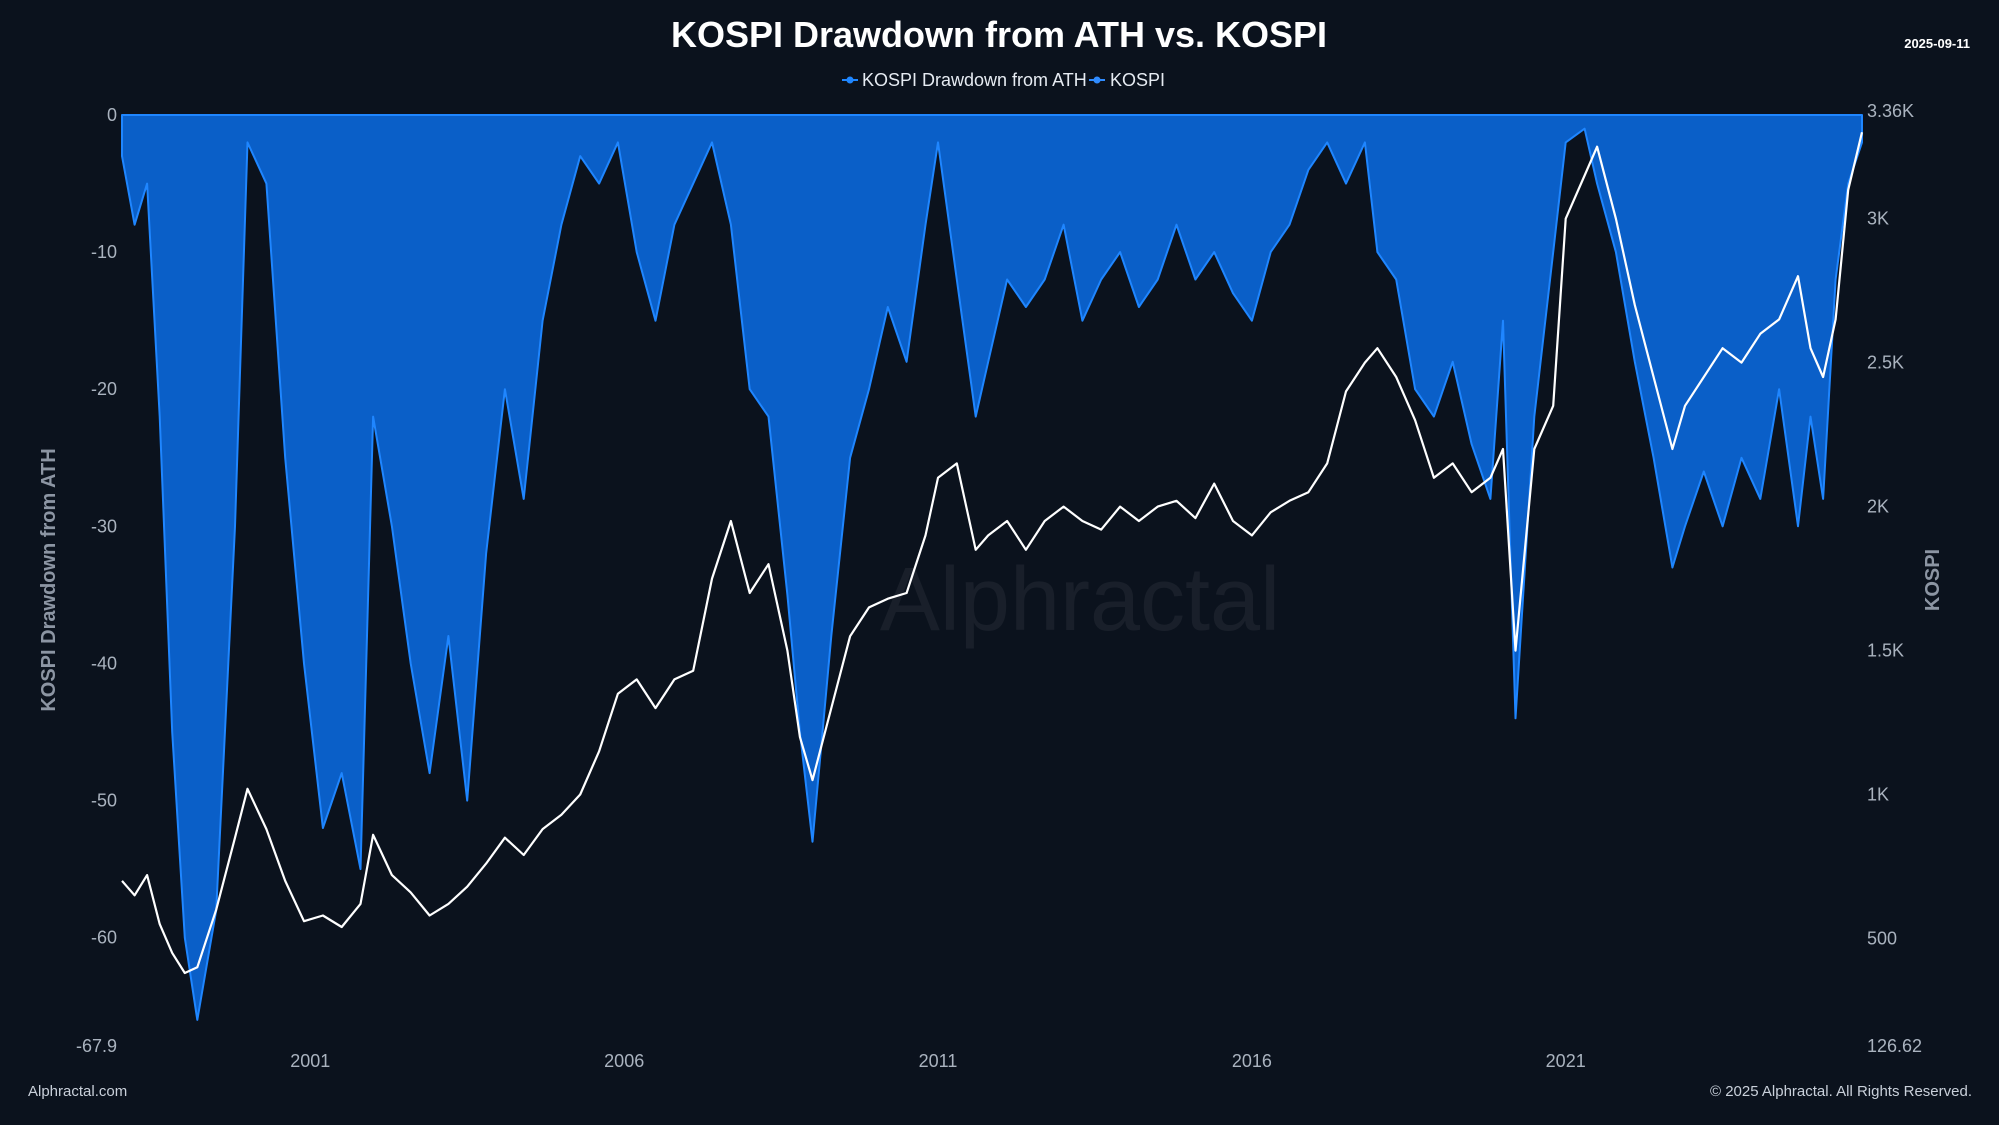 This screenshot has width=1999, height=1125. Describe the element at coordinates (1885, 363) in the screenshot. I see `right-tick-label: 2.5K` at that location.